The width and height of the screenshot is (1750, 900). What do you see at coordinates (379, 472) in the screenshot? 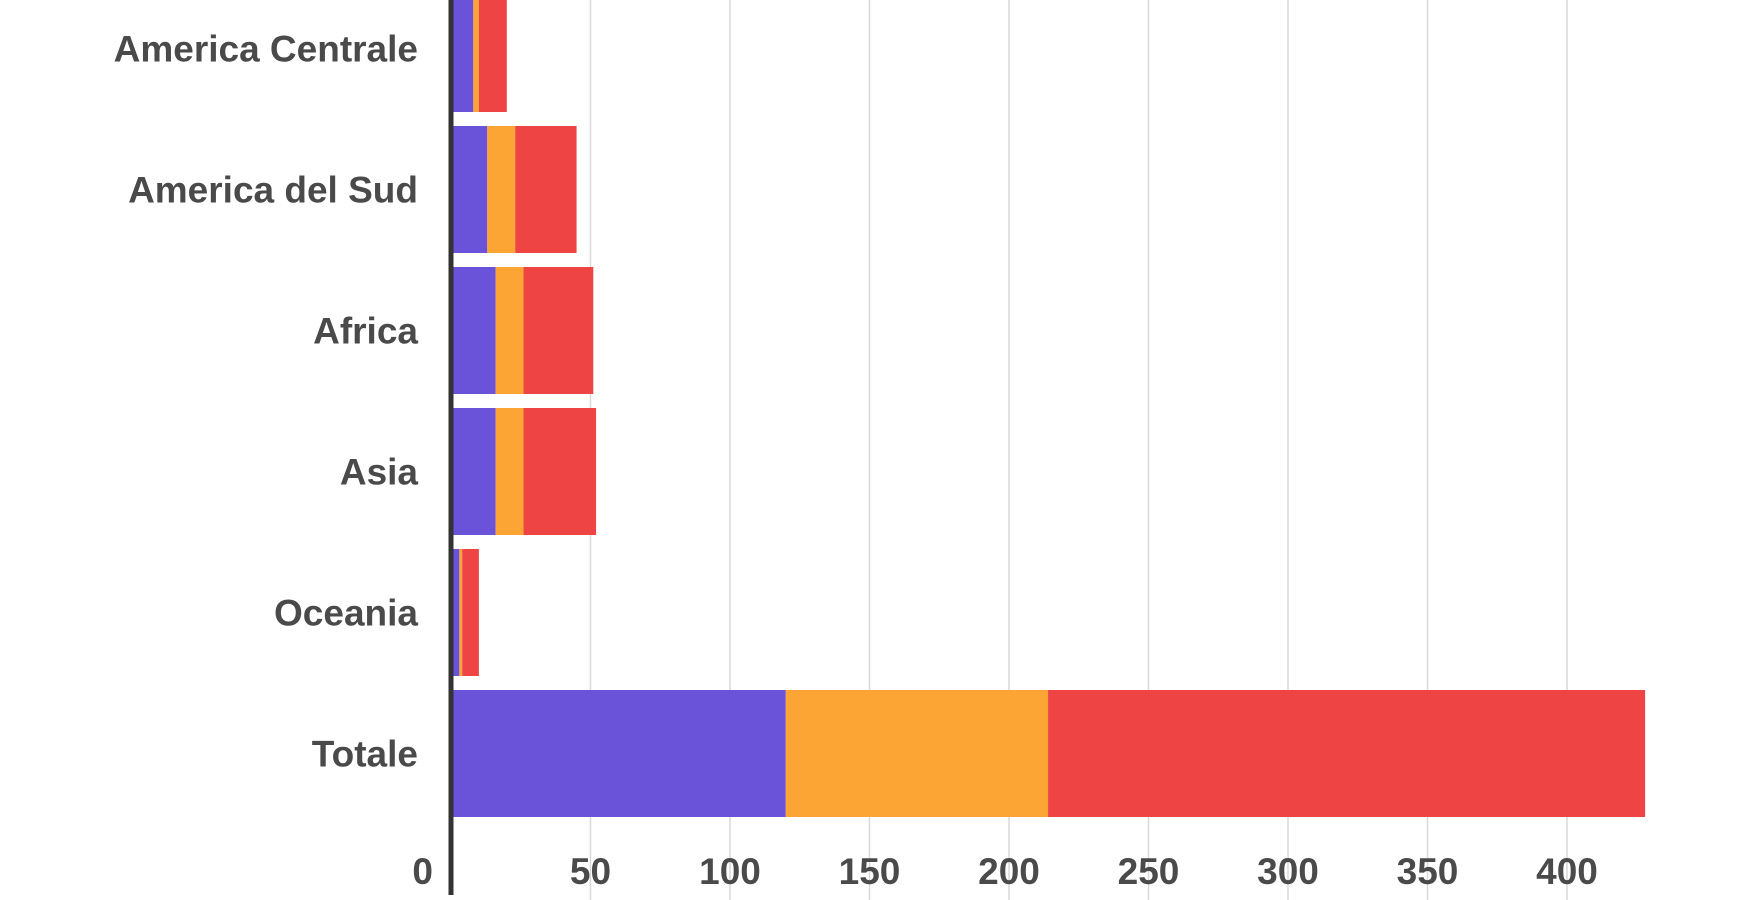
I see `category-label-asia: Asia` at bounding box center [379, 472].